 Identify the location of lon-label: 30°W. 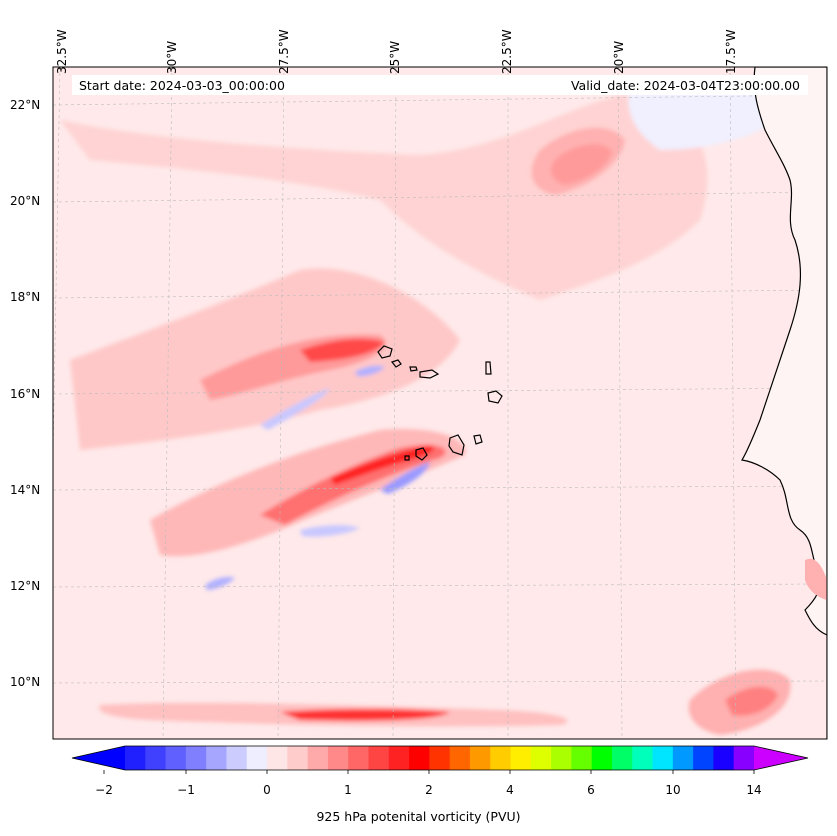
(172, 57).